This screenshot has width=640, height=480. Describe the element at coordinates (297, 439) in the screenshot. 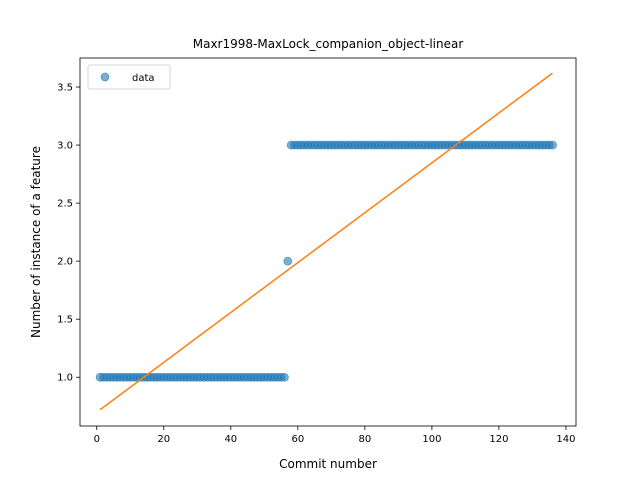

I see `x-tick-label: 60` at that location.